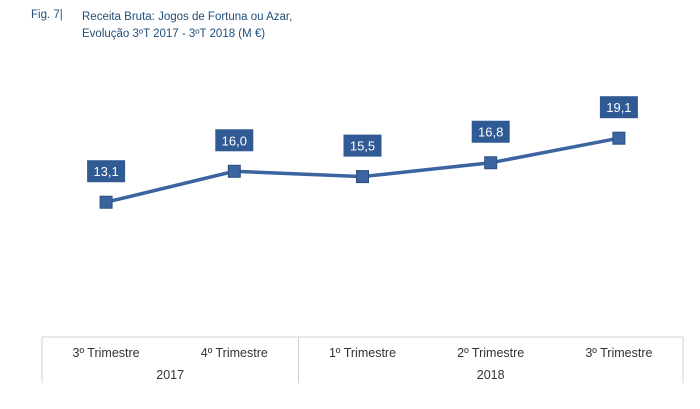 The width and height of the screenshot is (700, 409). I want to click on data-label: 16,8, so click(490, 132).